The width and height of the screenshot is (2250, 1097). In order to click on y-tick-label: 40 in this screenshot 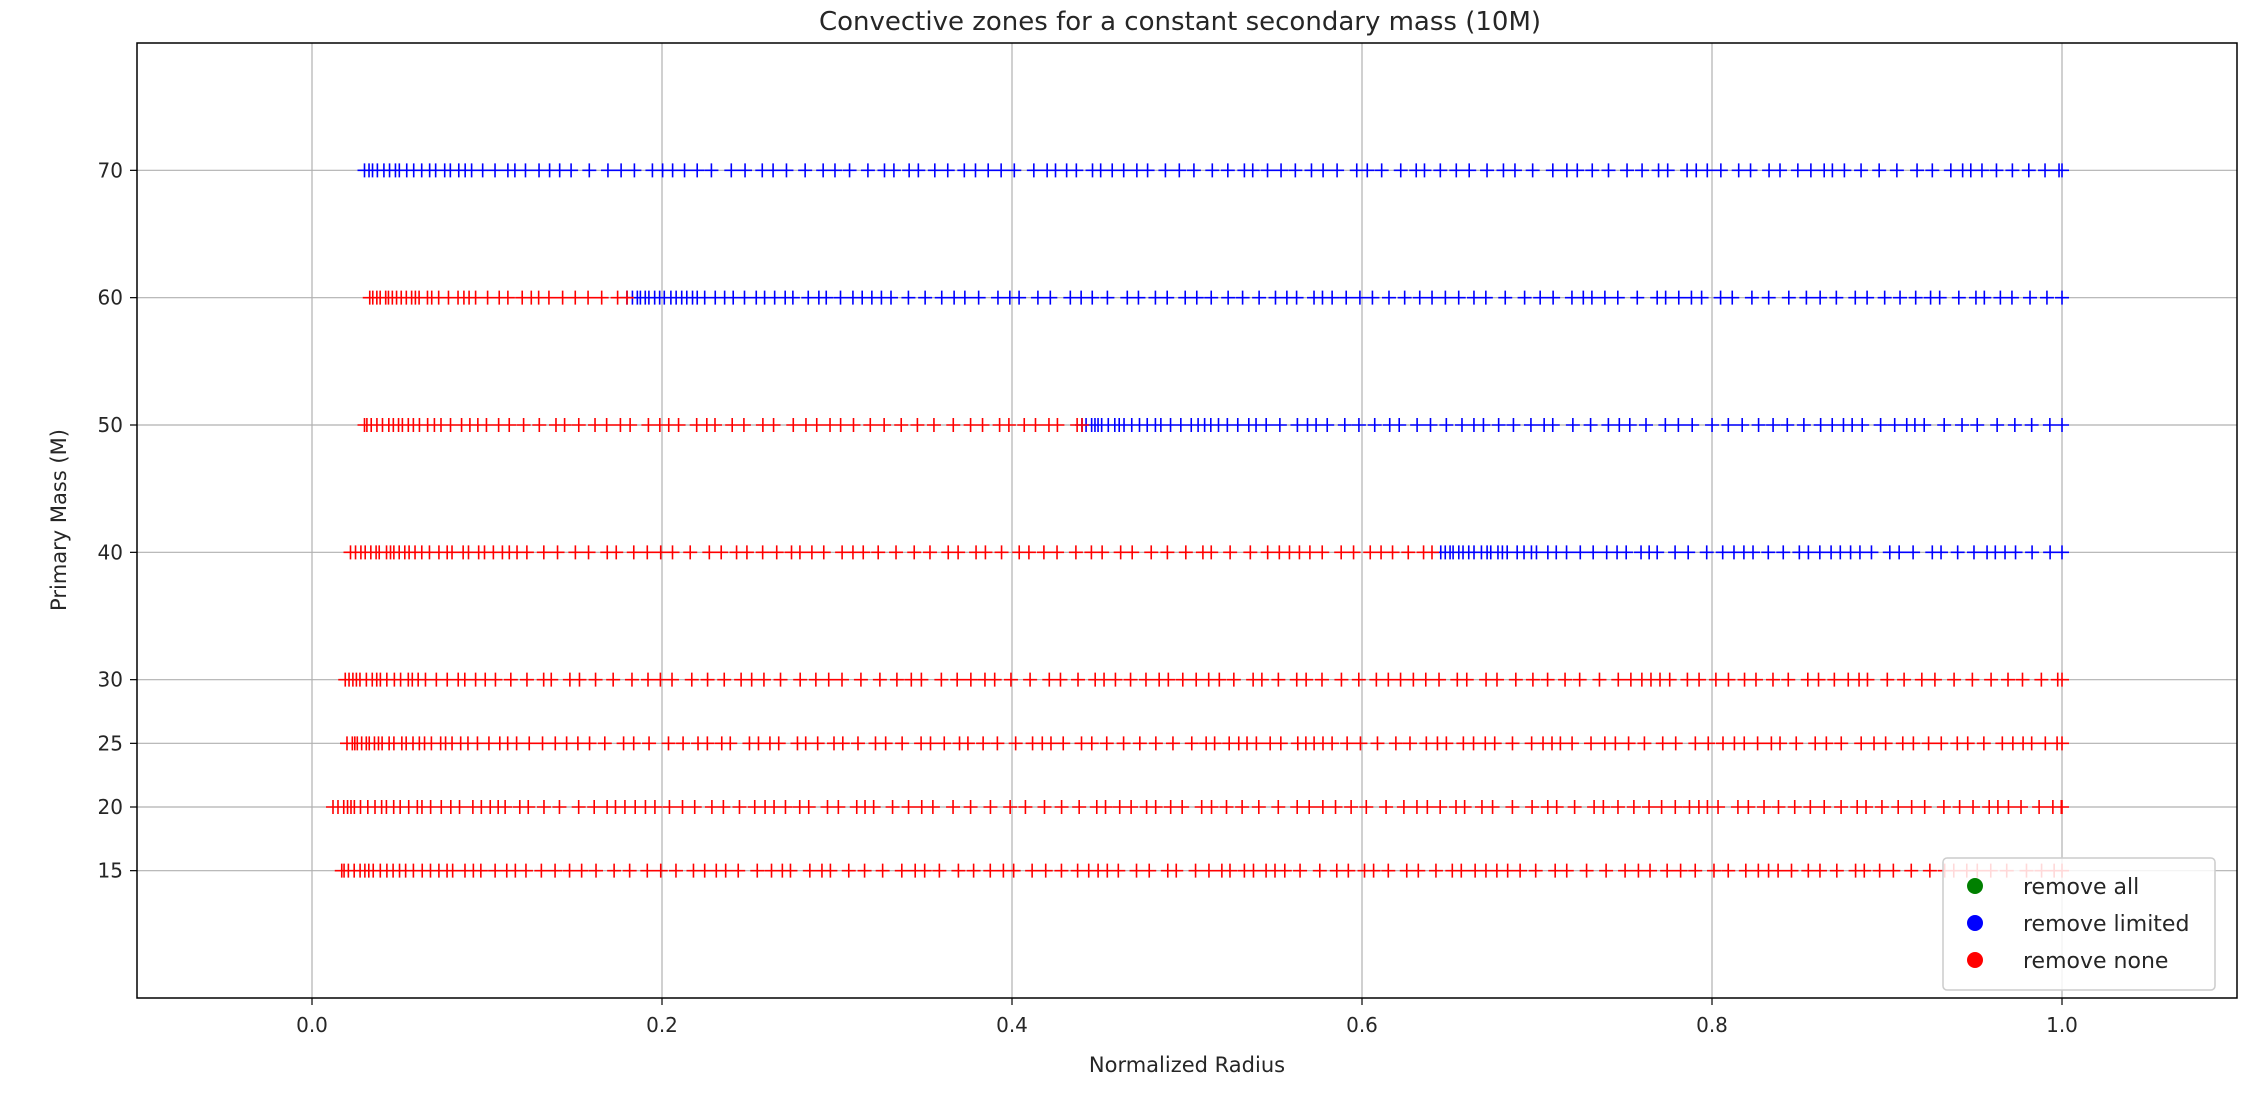, I will do `click(110, 552)`.